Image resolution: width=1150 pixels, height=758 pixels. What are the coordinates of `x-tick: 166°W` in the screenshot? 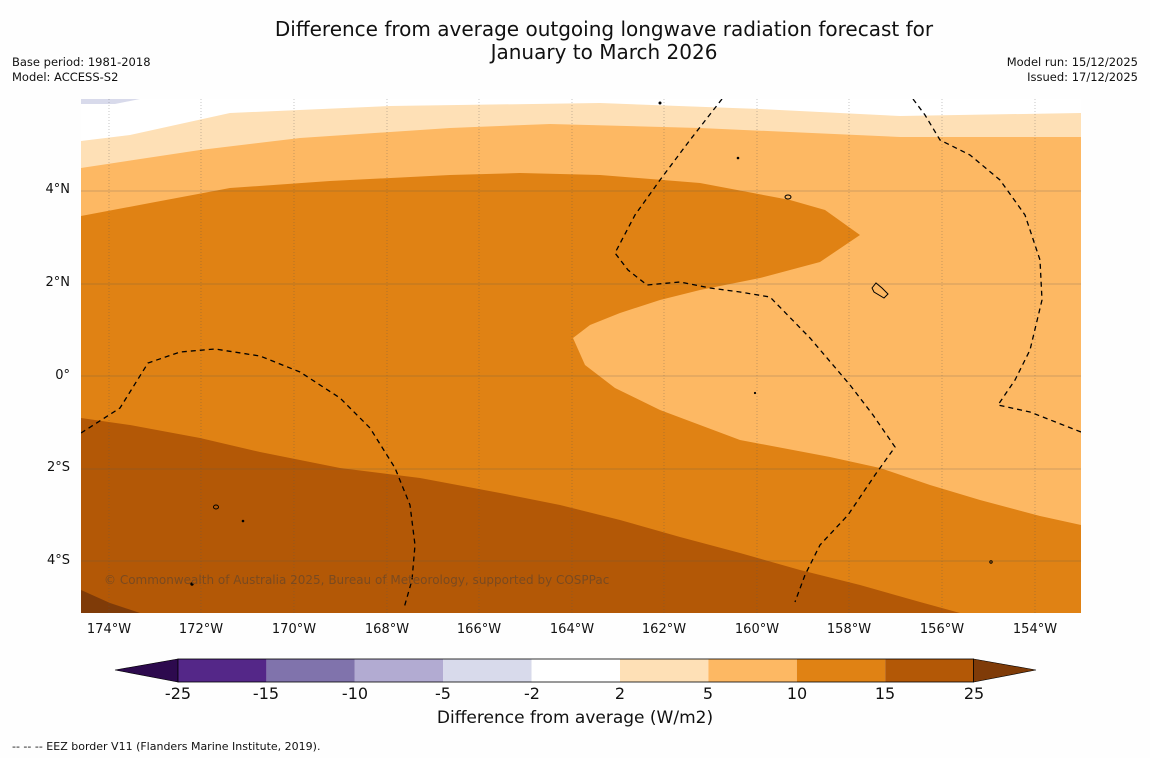 It's located at (479, 629).